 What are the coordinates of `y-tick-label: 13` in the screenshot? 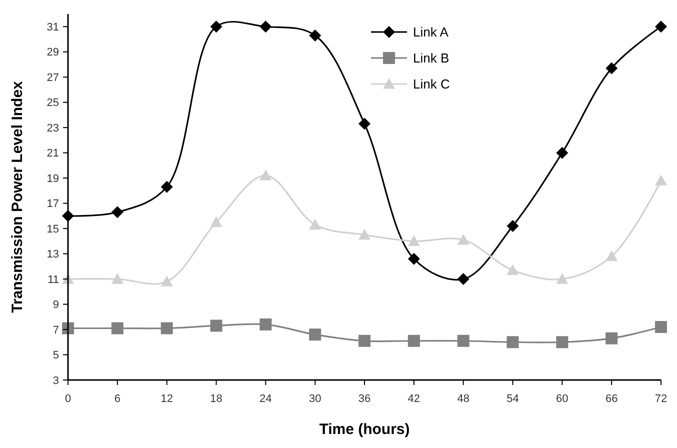 It's located at (52, 254).